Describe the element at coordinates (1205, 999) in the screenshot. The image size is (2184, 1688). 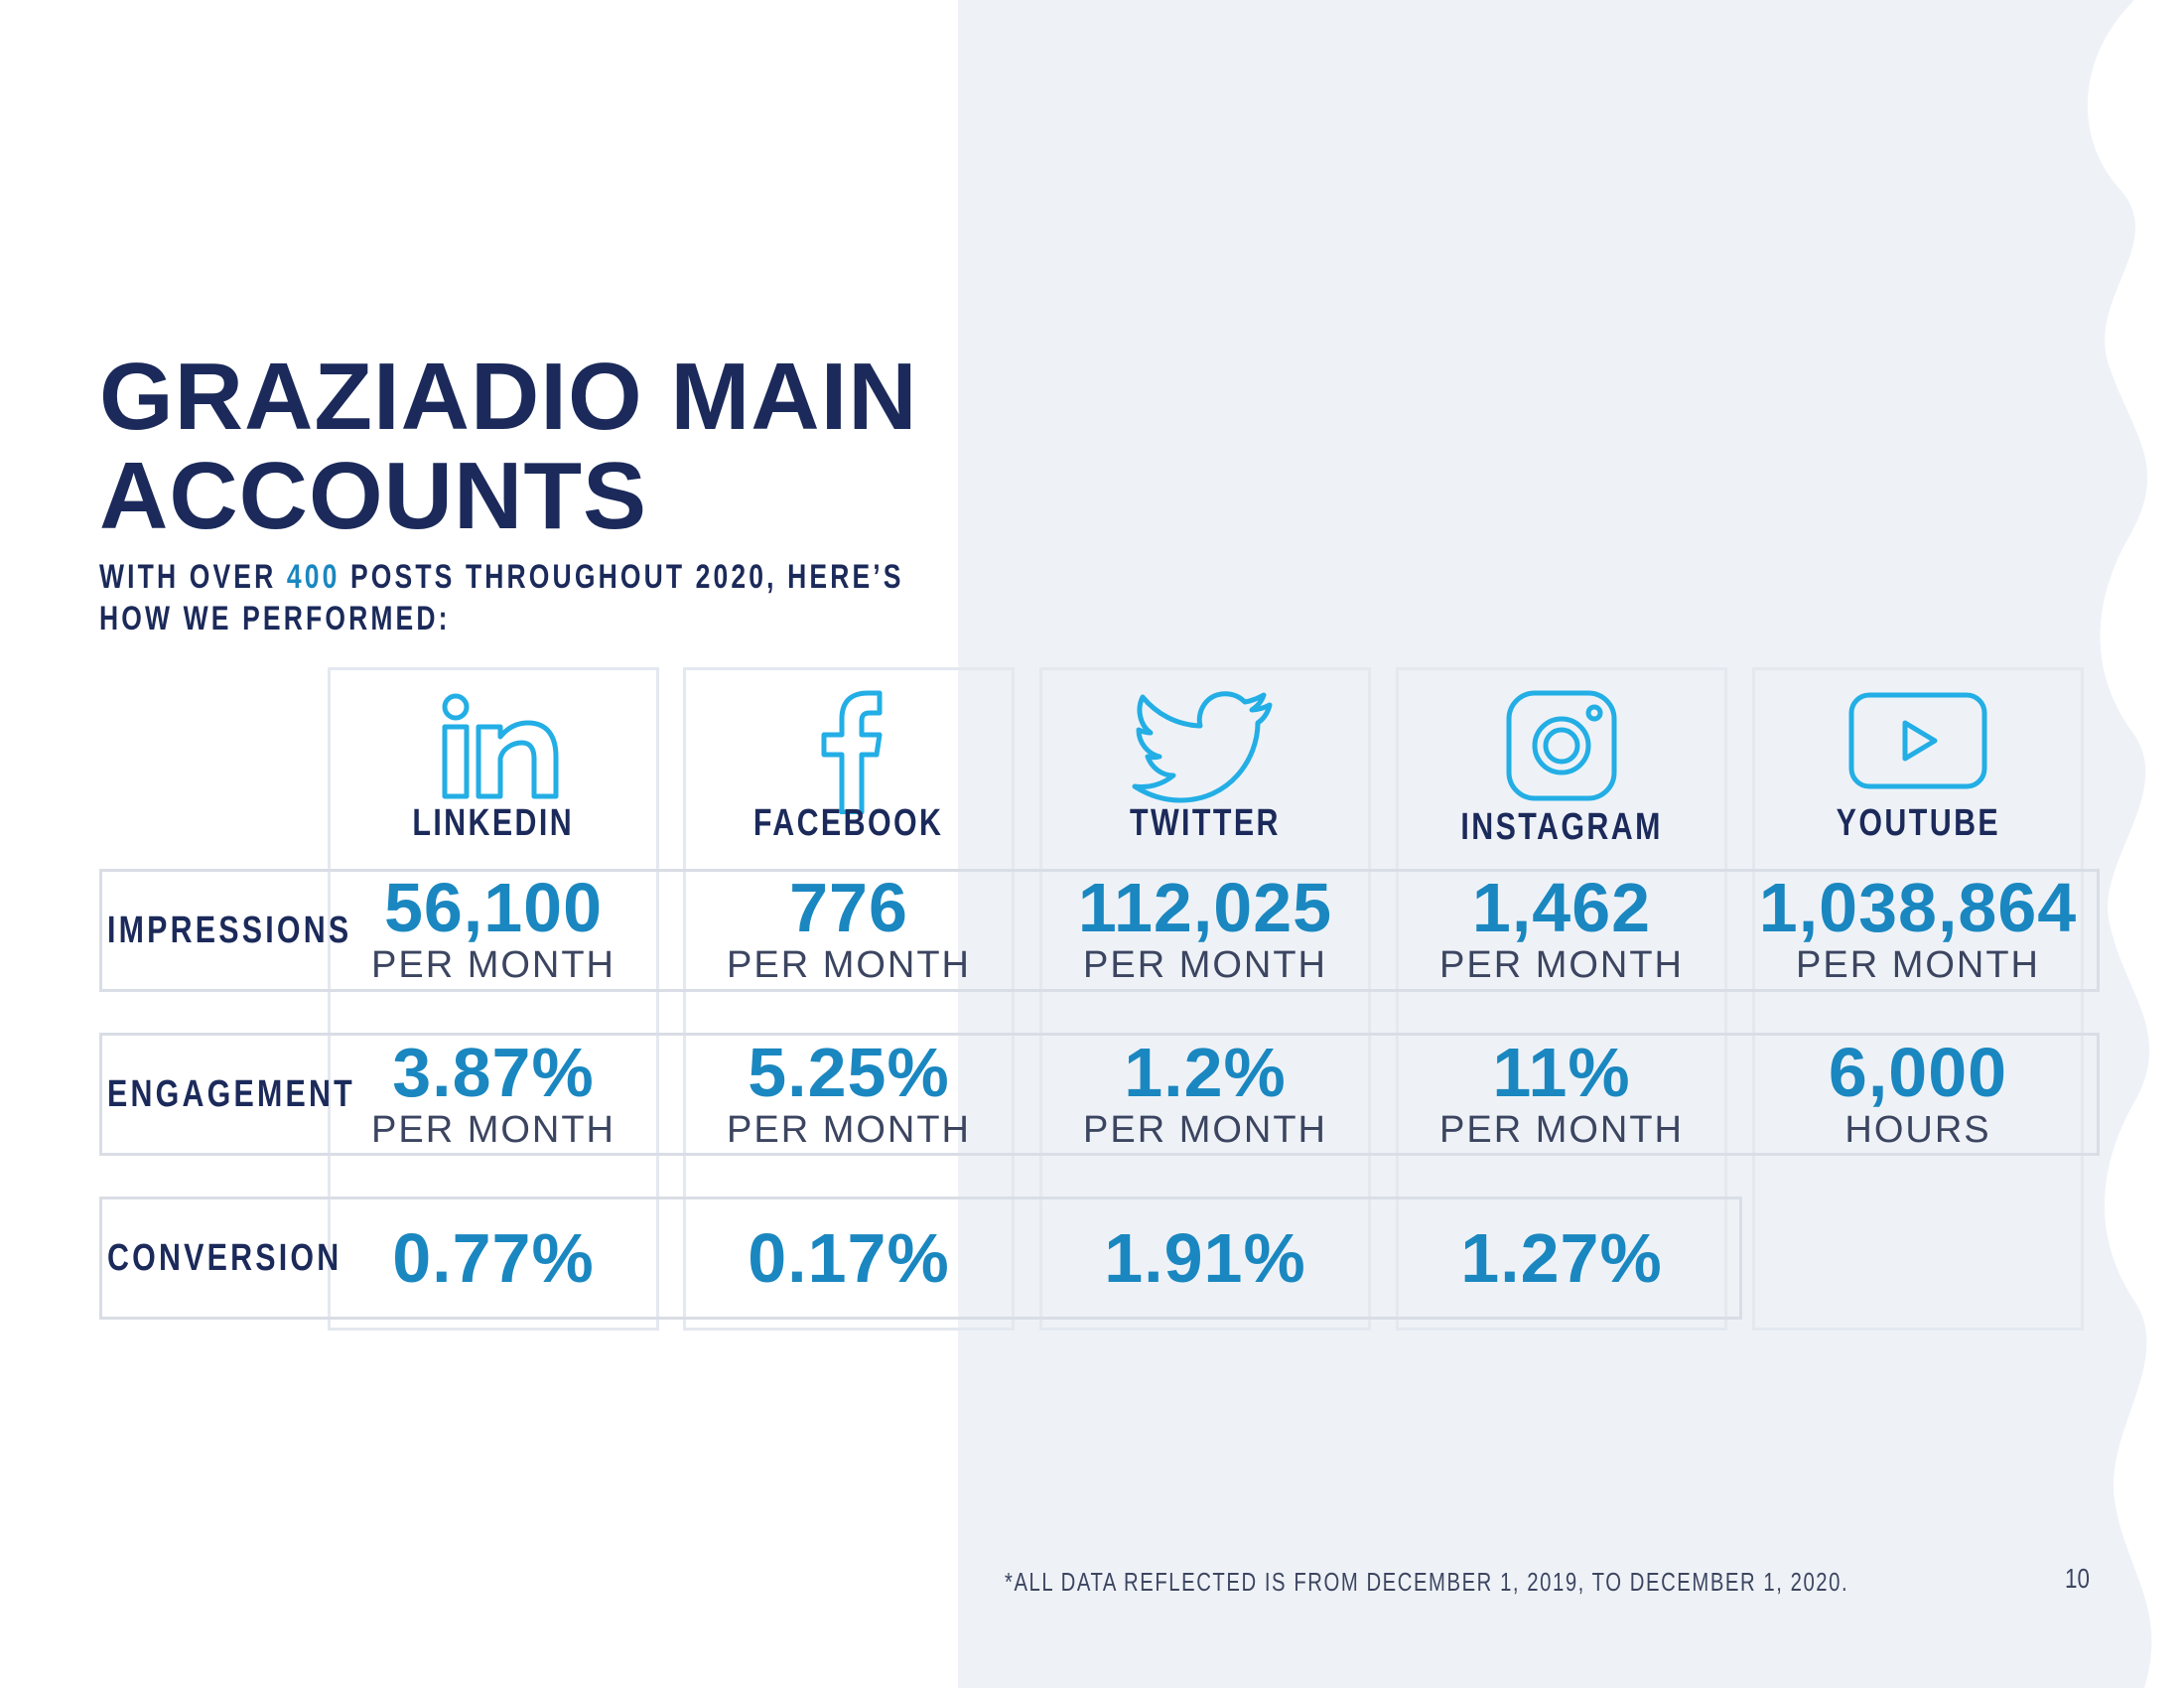
I see `column-frame-twitter` at that location.